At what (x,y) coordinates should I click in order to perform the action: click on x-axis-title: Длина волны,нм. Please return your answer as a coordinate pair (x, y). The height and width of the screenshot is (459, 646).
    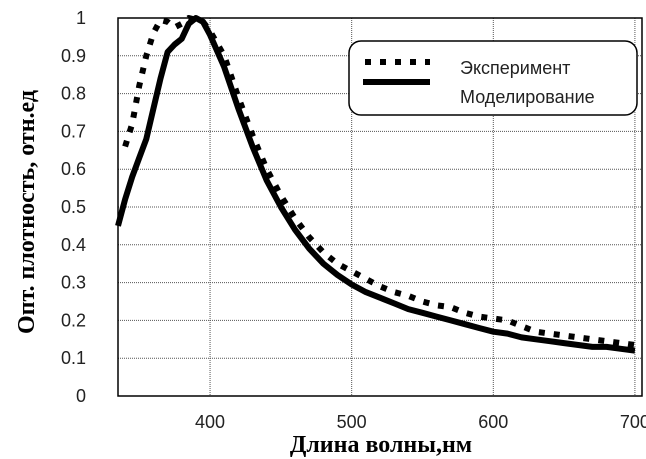
    Looking at the image, I should click on (381, 445).